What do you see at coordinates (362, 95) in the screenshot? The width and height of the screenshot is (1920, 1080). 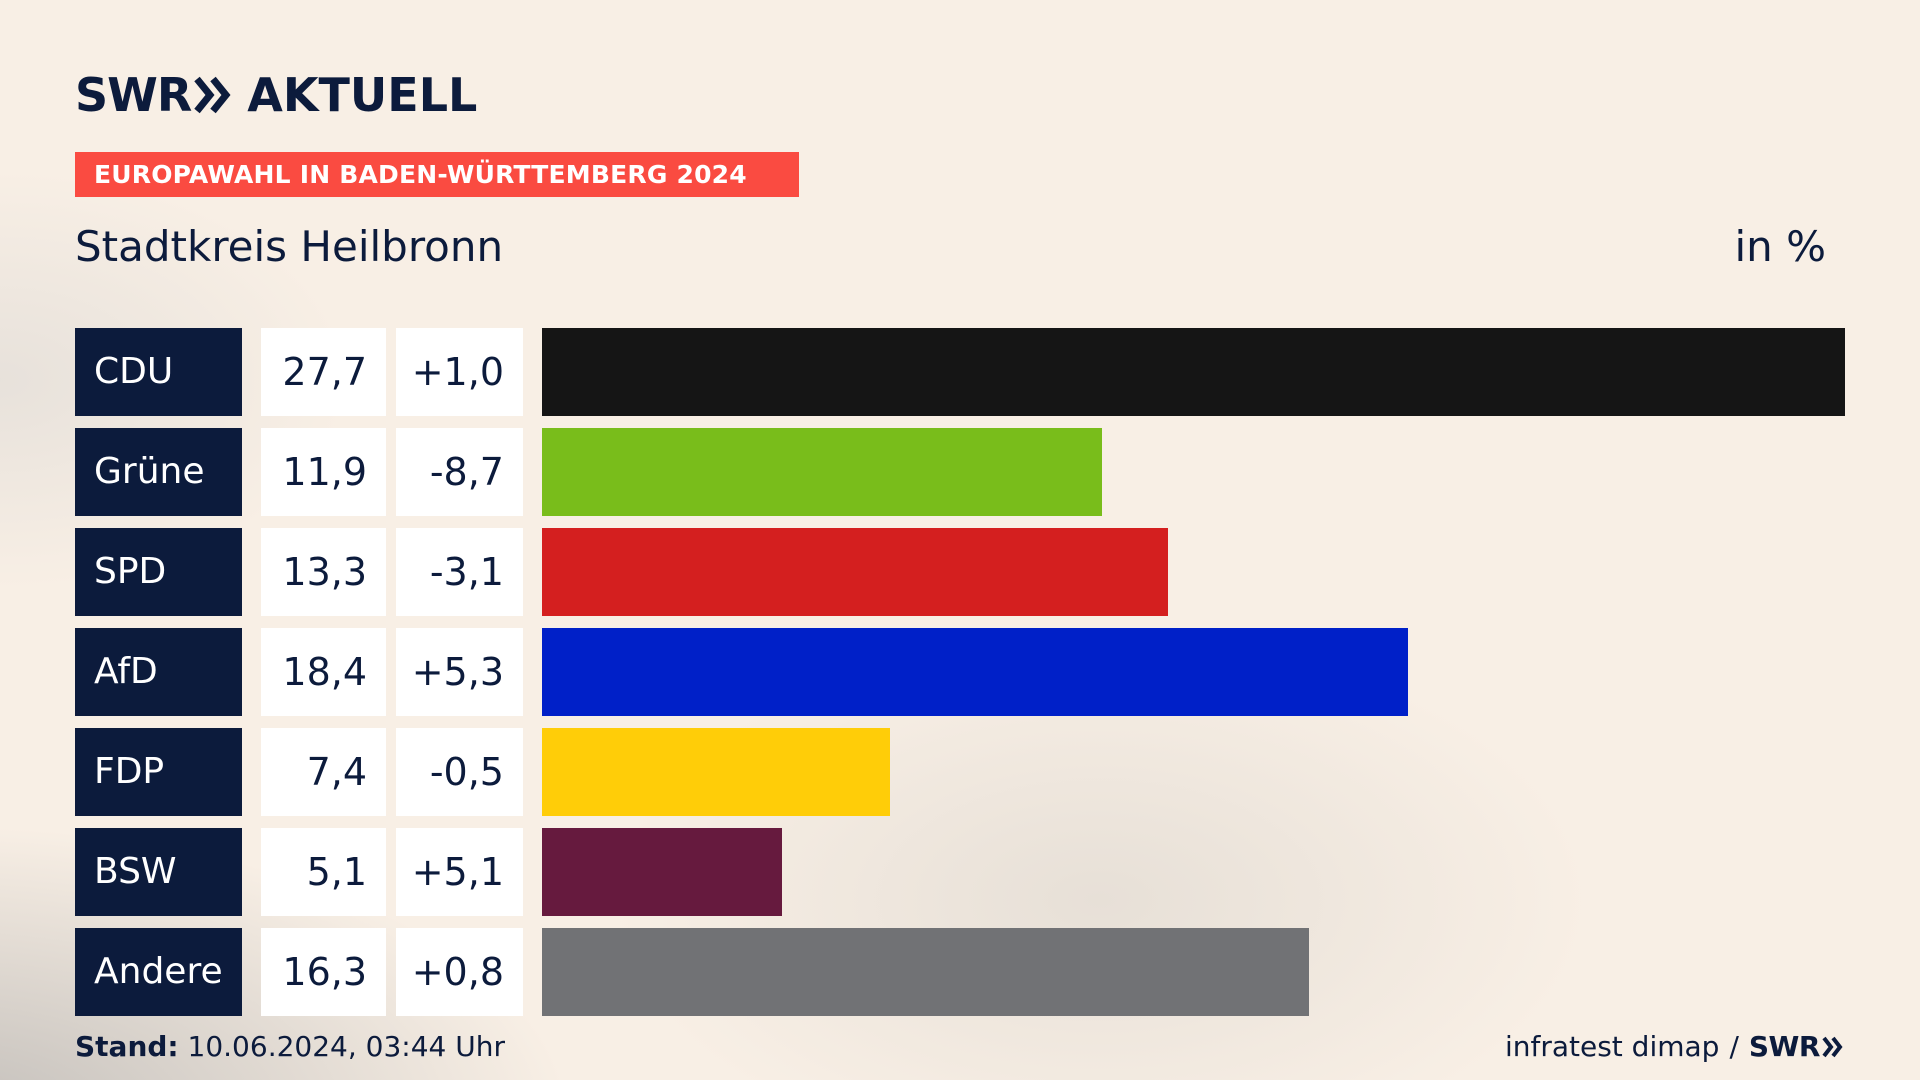 I see `logo-brand-aktuell: AKTUELL` at bounding box center [362, 95].